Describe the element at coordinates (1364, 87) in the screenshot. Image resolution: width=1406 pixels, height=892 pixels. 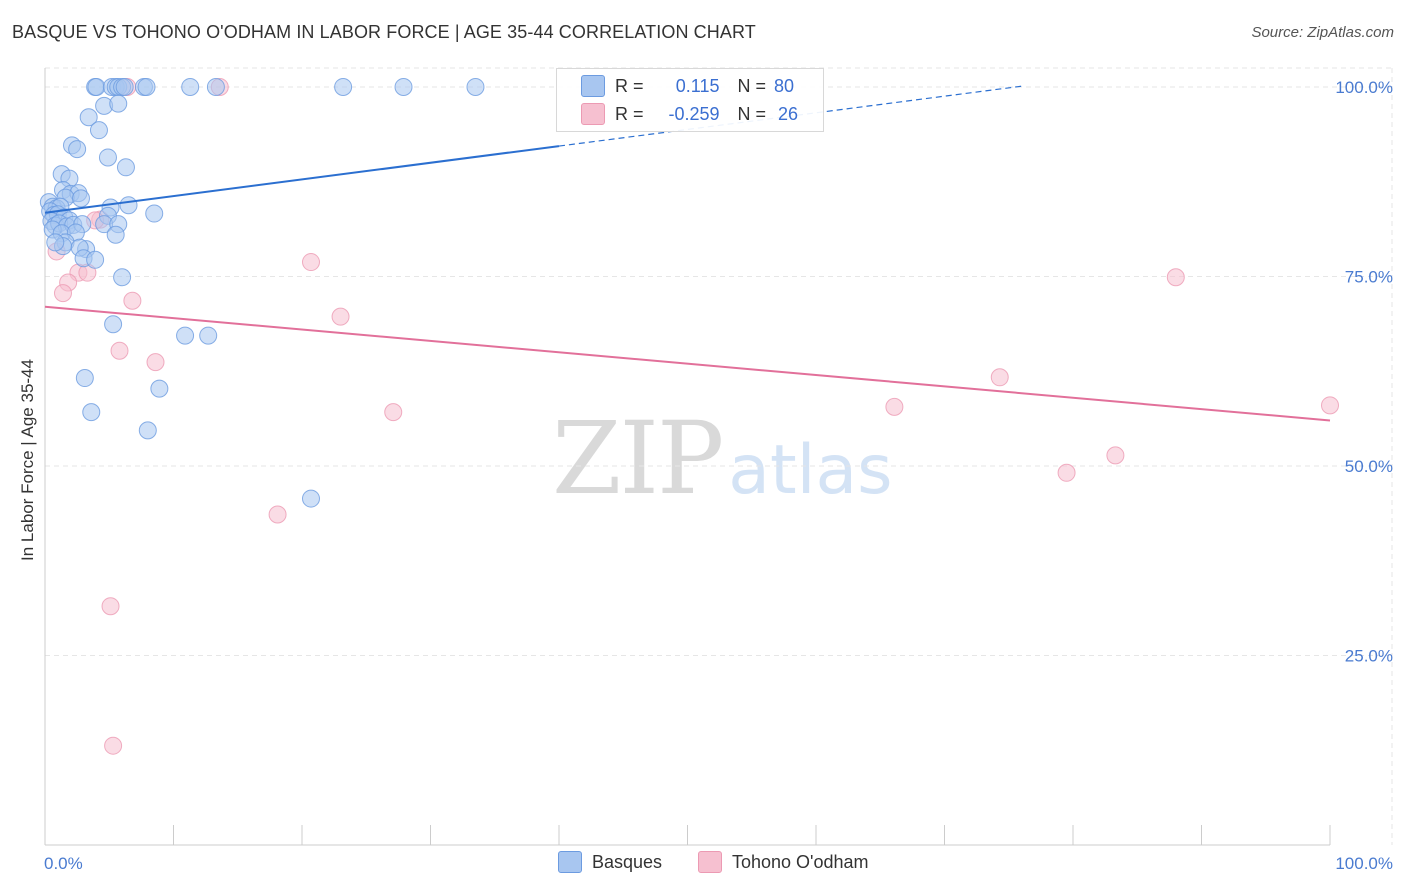
I see `y-tick-label: 100.0%` at that location.